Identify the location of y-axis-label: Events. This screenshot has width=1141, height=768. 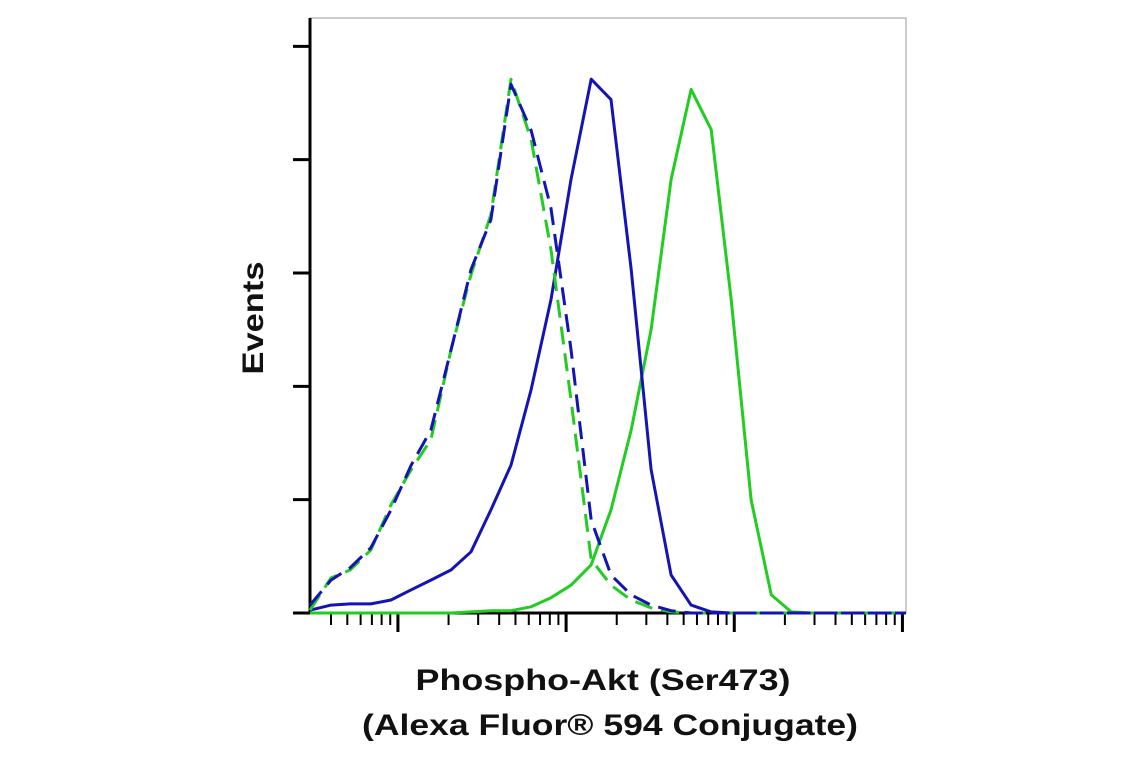
(253, 318).